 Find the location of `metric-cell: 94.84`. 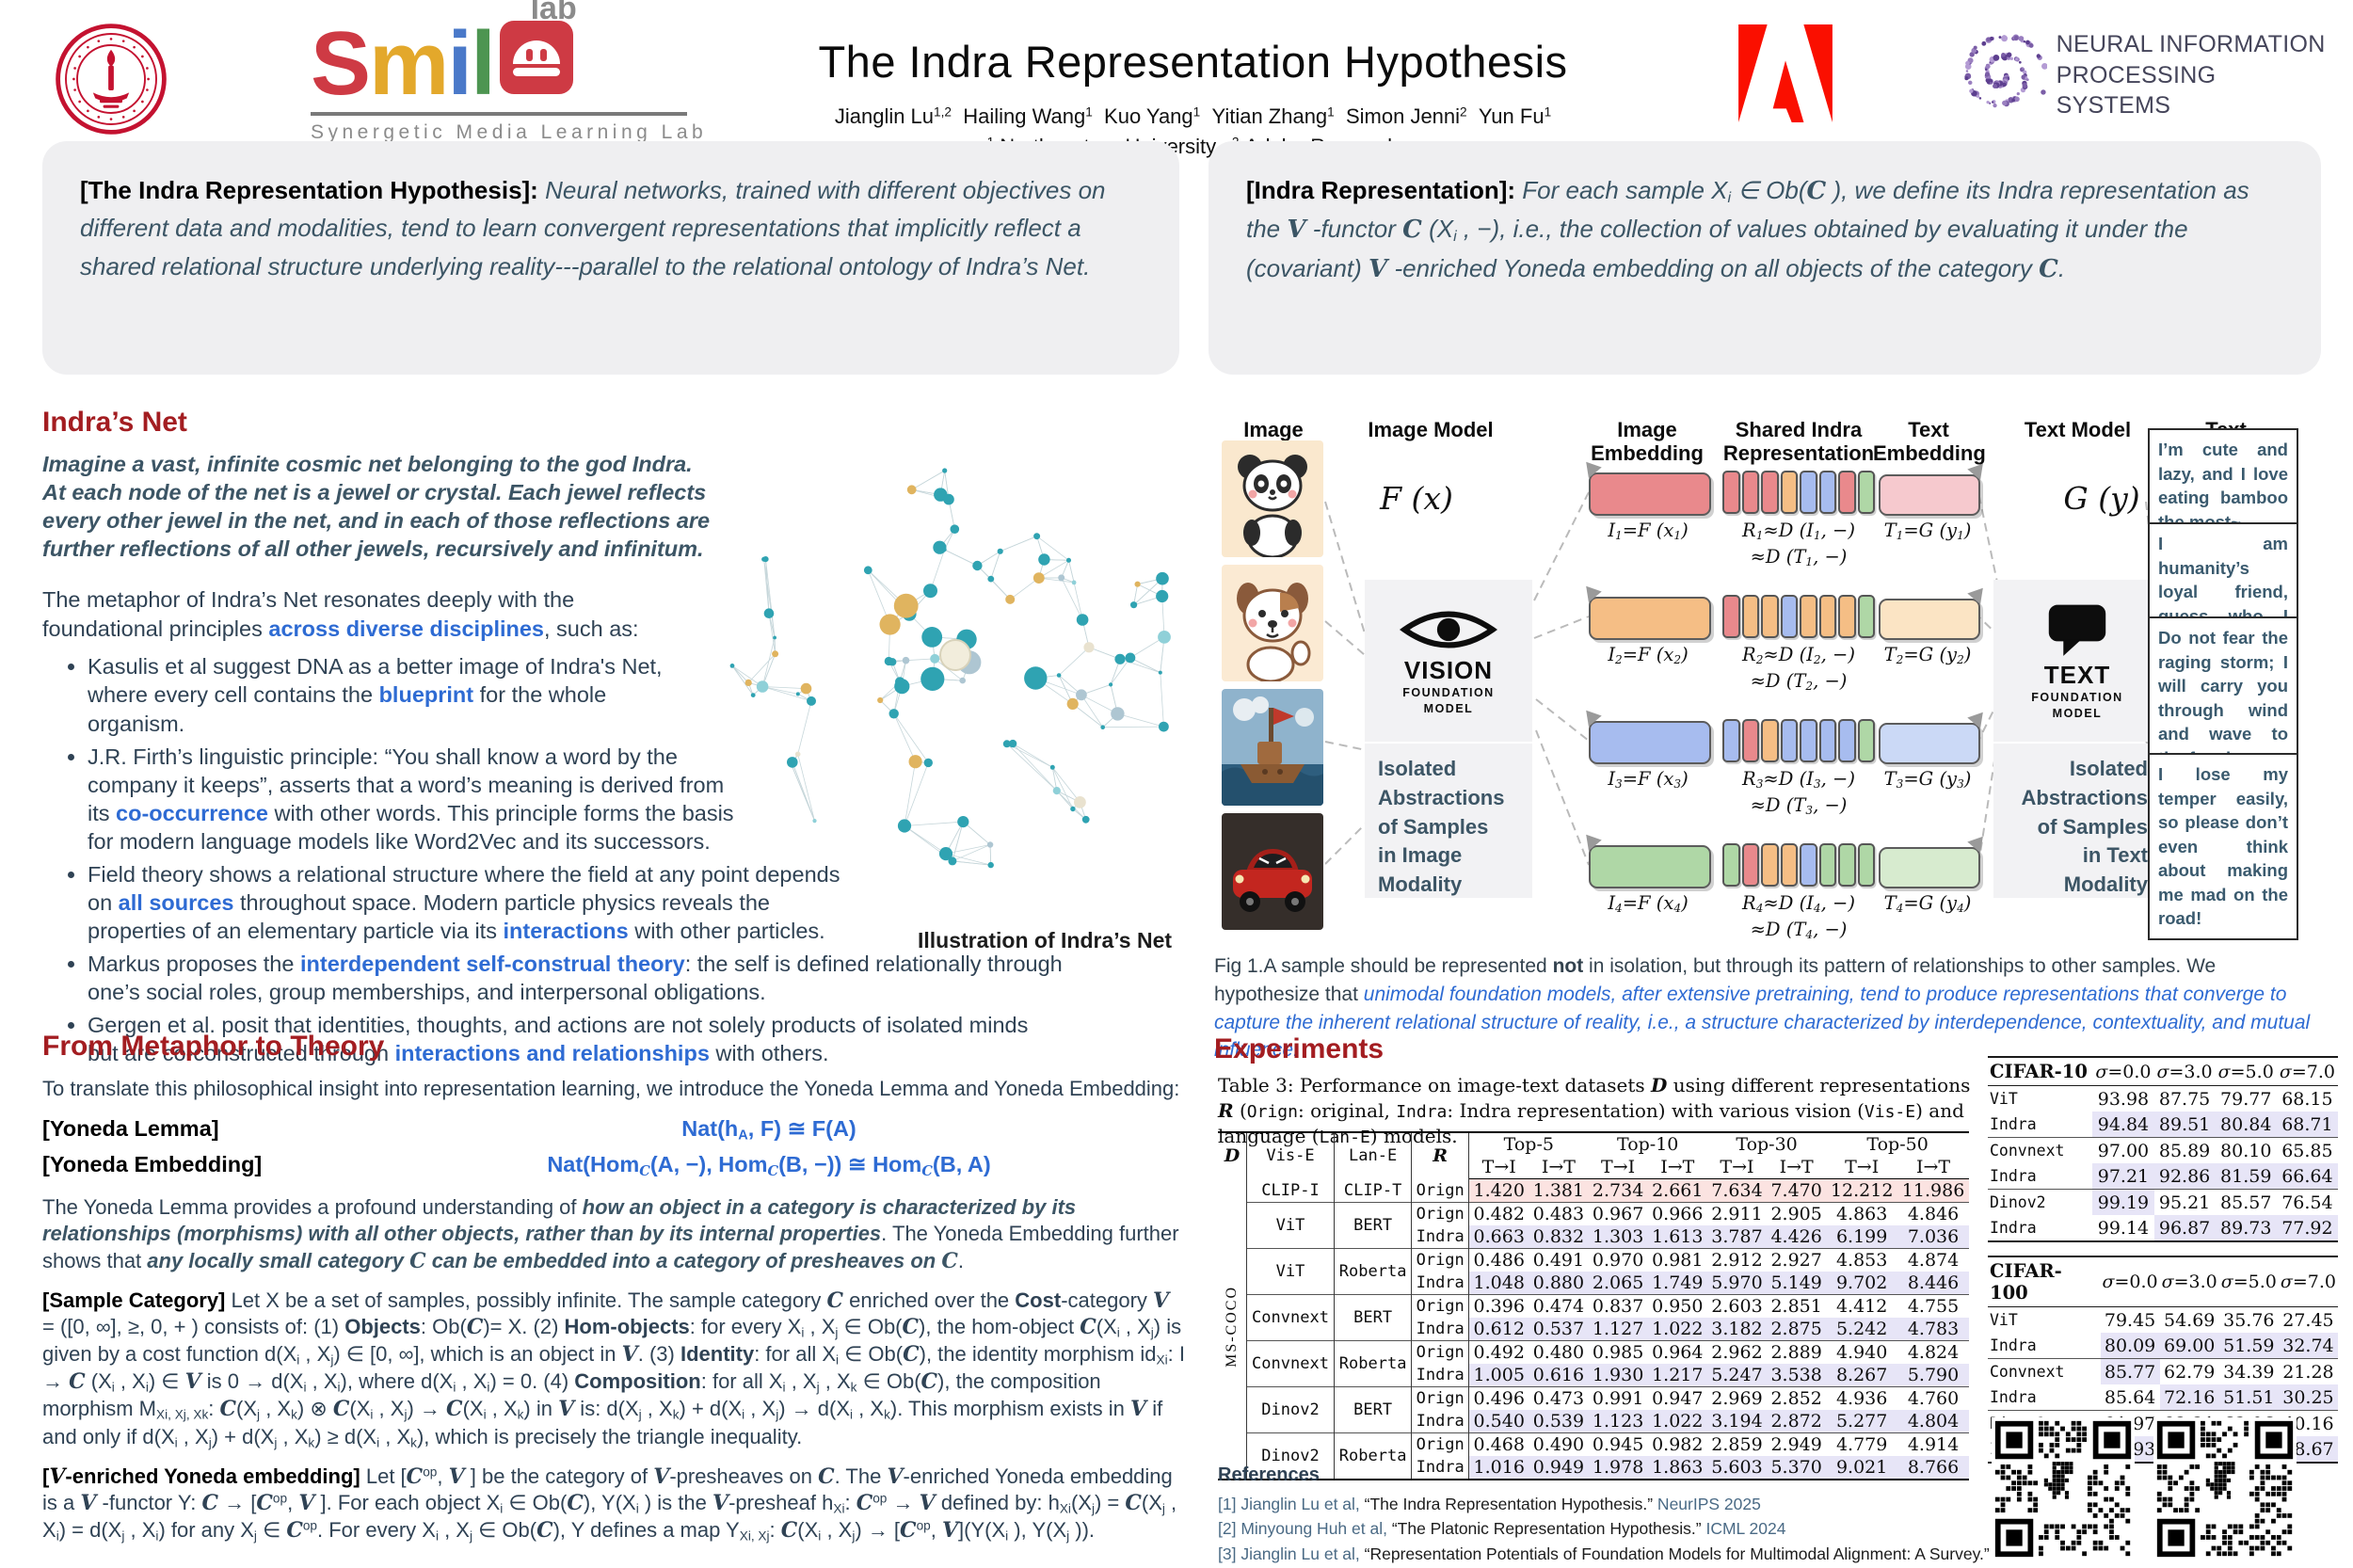

metric-cell: 94.84 is located at coordinates (2123, 1125).